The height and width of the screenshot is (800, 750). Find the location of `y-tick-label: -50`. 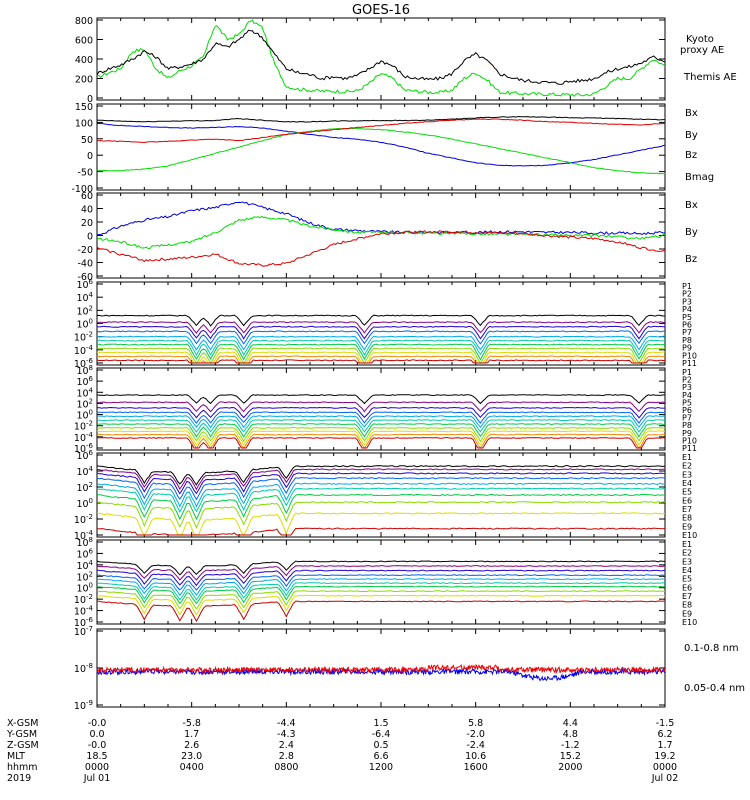

y-tick-label: -50 is located at coordinates (85, 173).